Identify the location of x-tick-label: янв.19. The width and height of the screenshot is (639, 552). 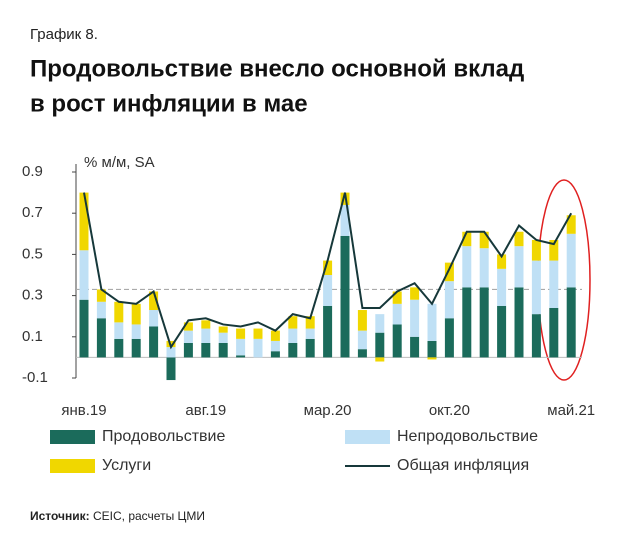
(83, 410).